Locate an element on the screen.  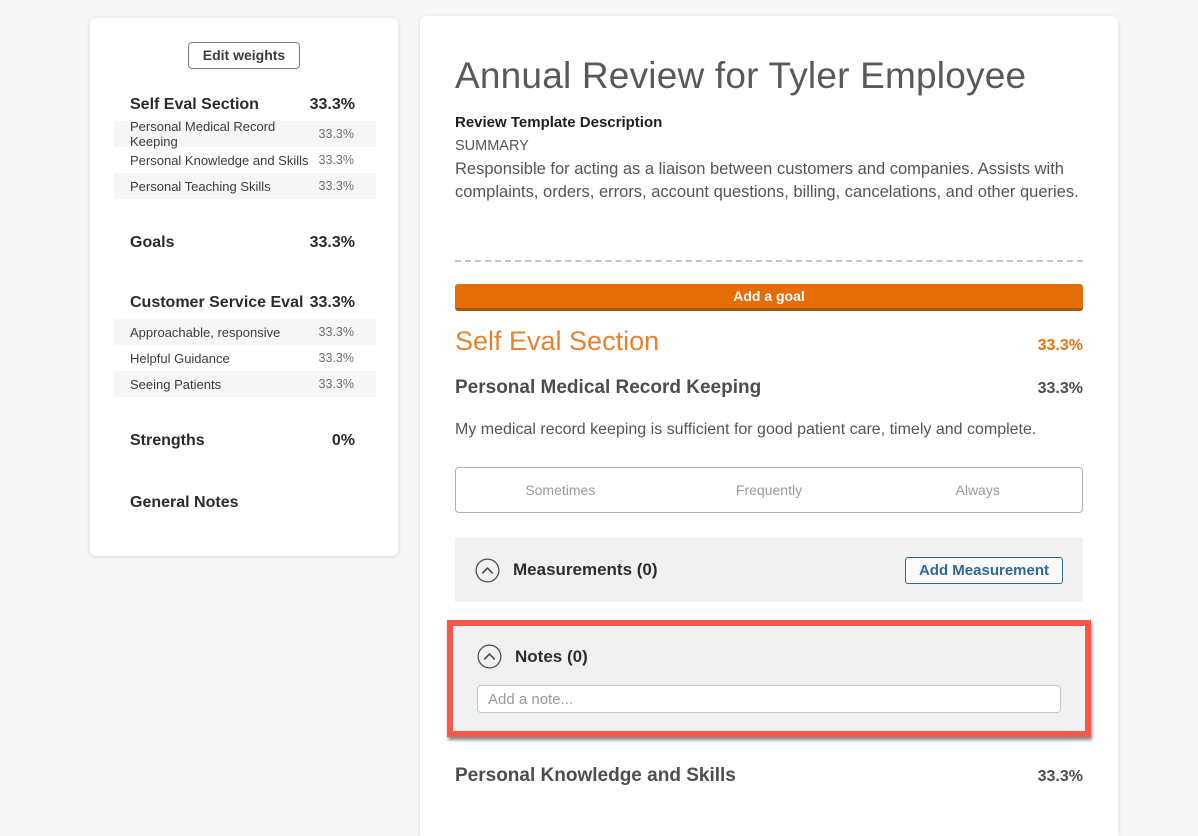
add-note-input is located at coordinates (769, 699).